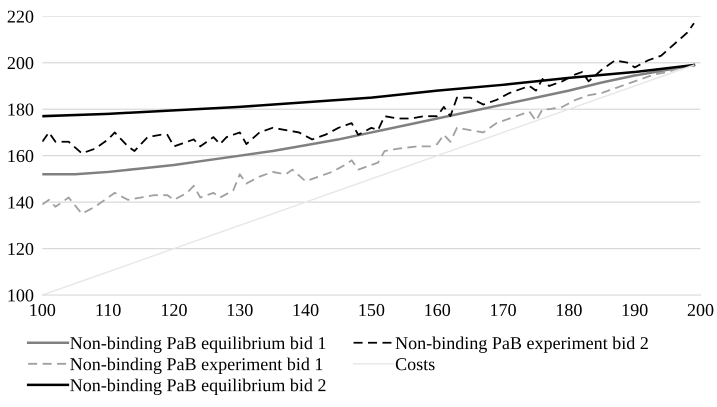  What do you see at coordinates (21, 156) in the screenshot?
I see `y-tick-label: 160` at bounding box center [21, 156].